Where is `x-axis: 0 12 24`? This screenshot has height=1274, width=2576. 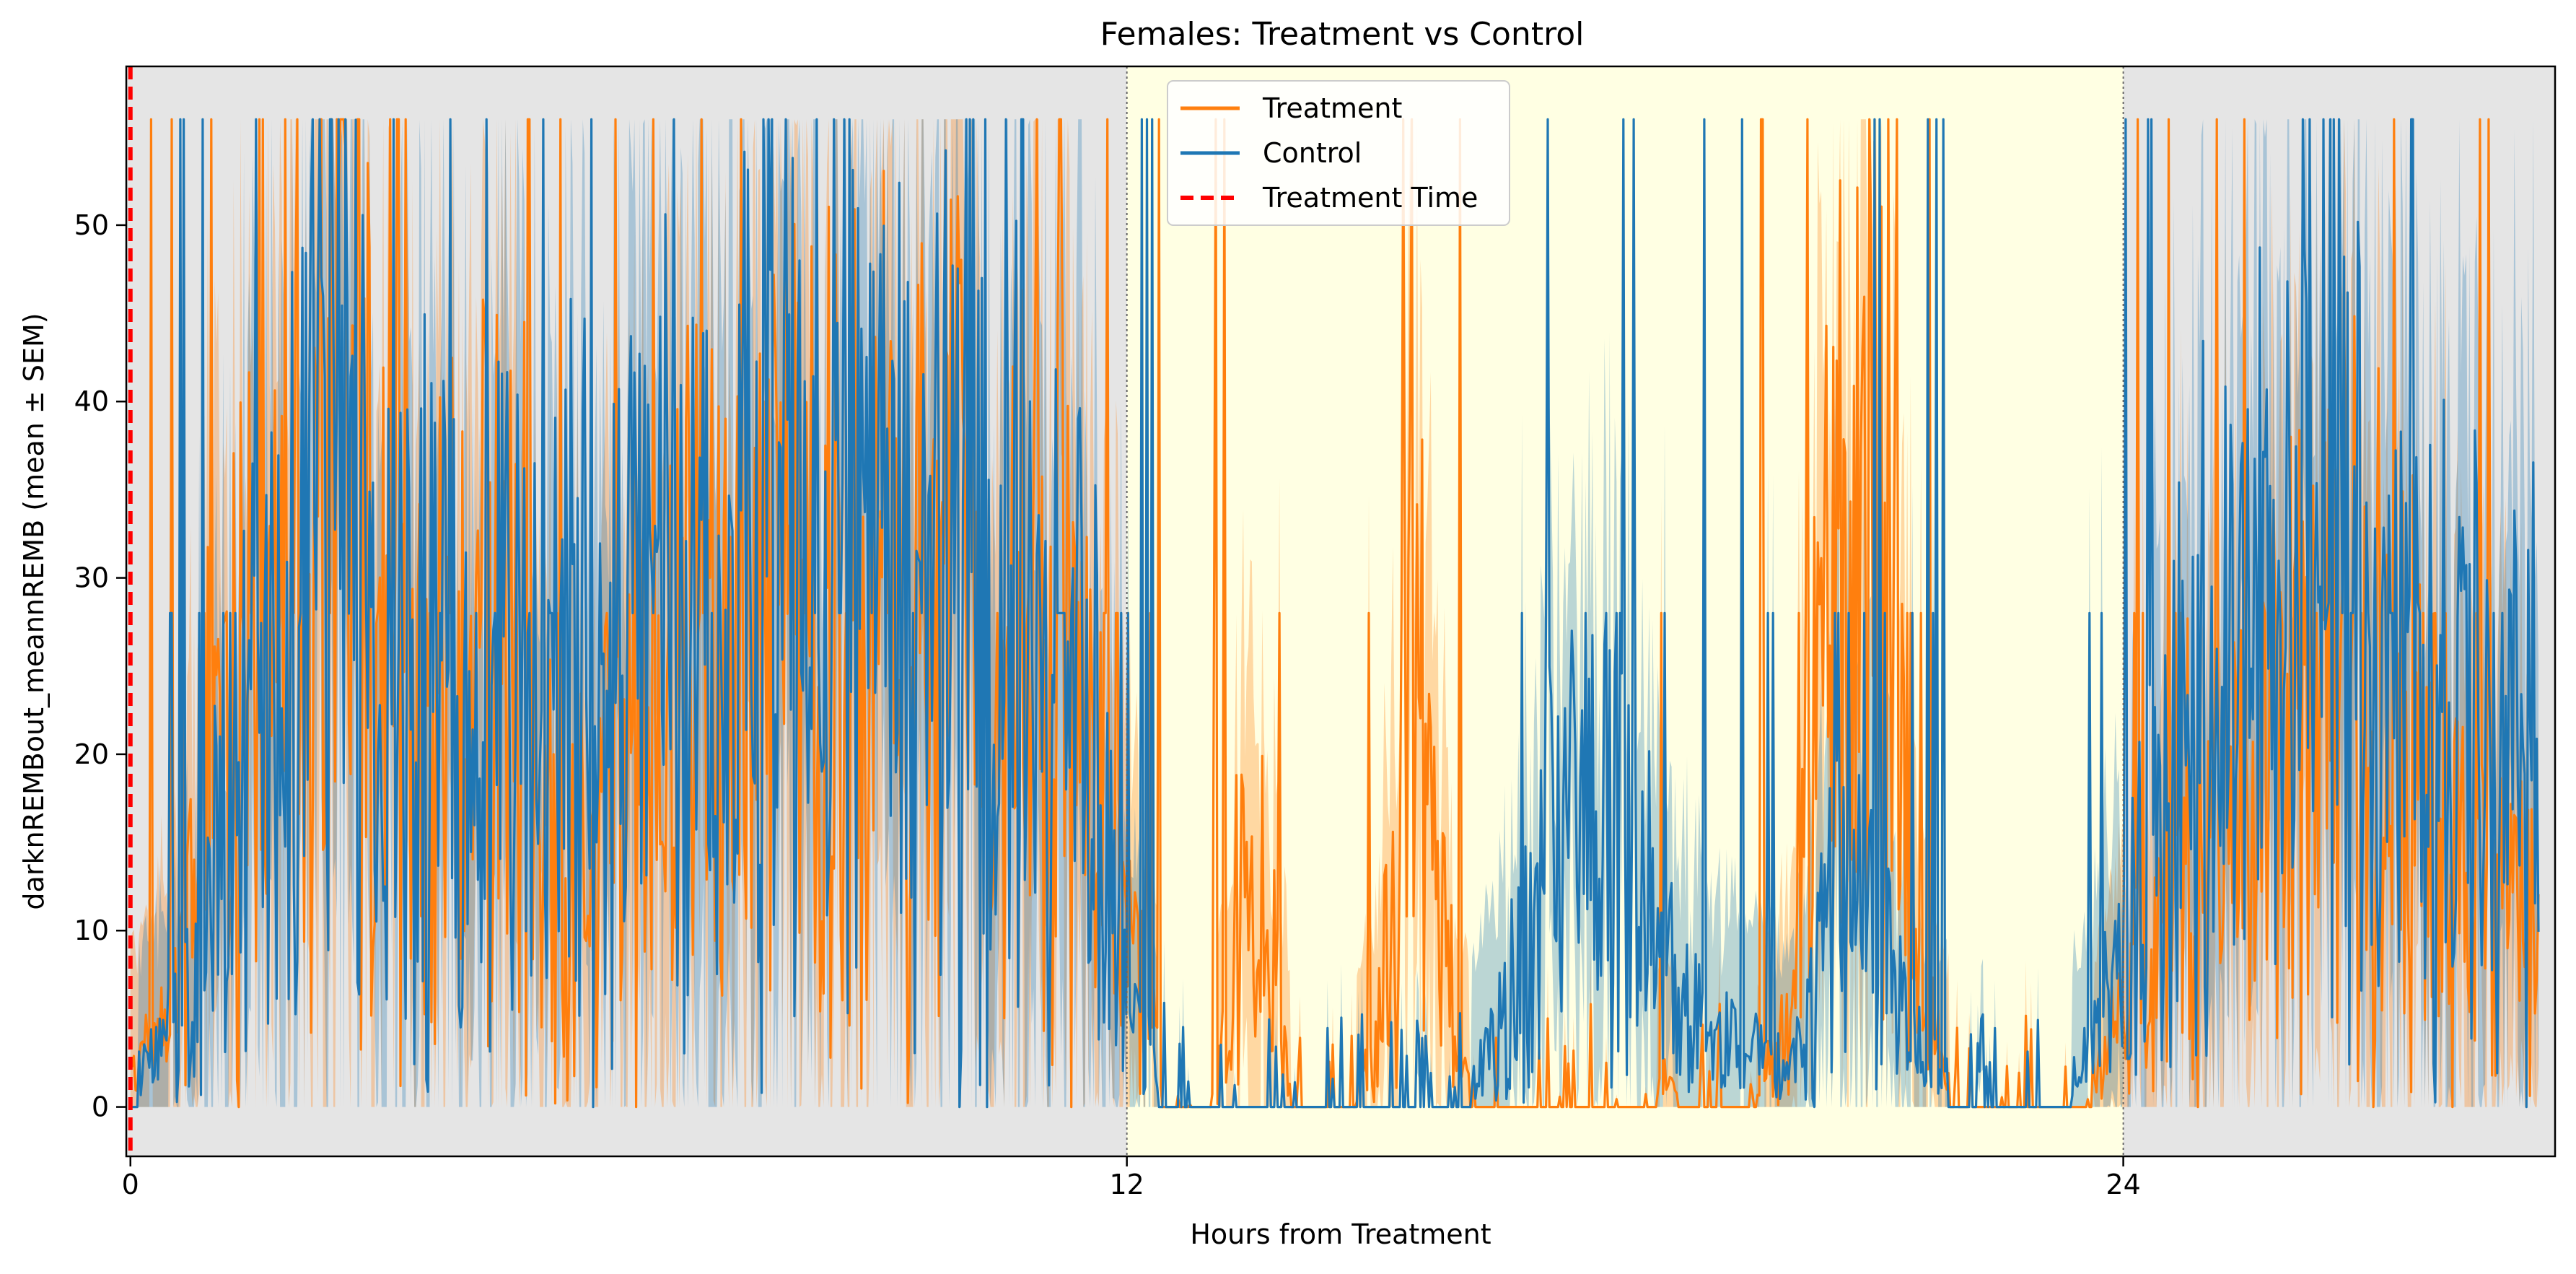
x-axis: 0 12 24 is located at coordinates (1131, 1178).